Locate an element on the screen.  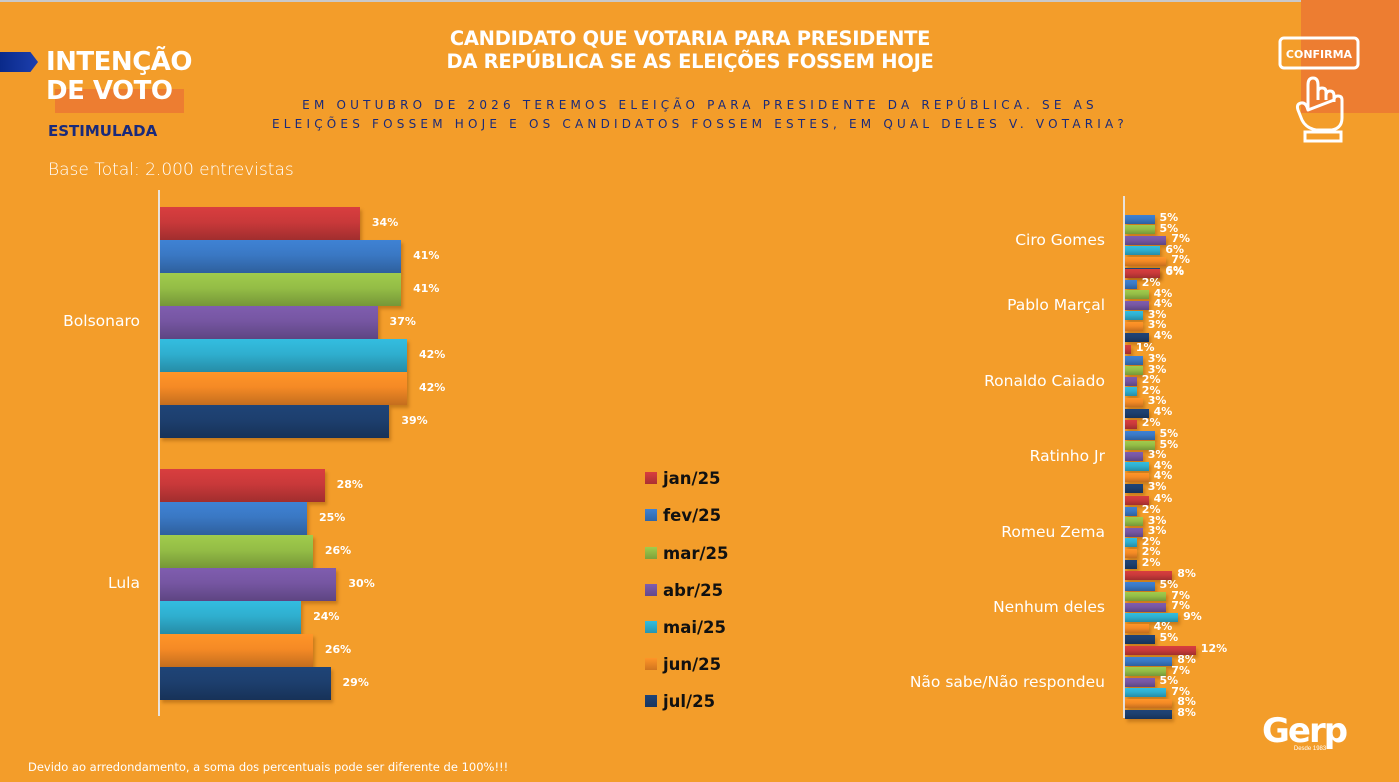
data-label-romeu-zema-jan-25: 4% is located at coordinates (1163, 499).